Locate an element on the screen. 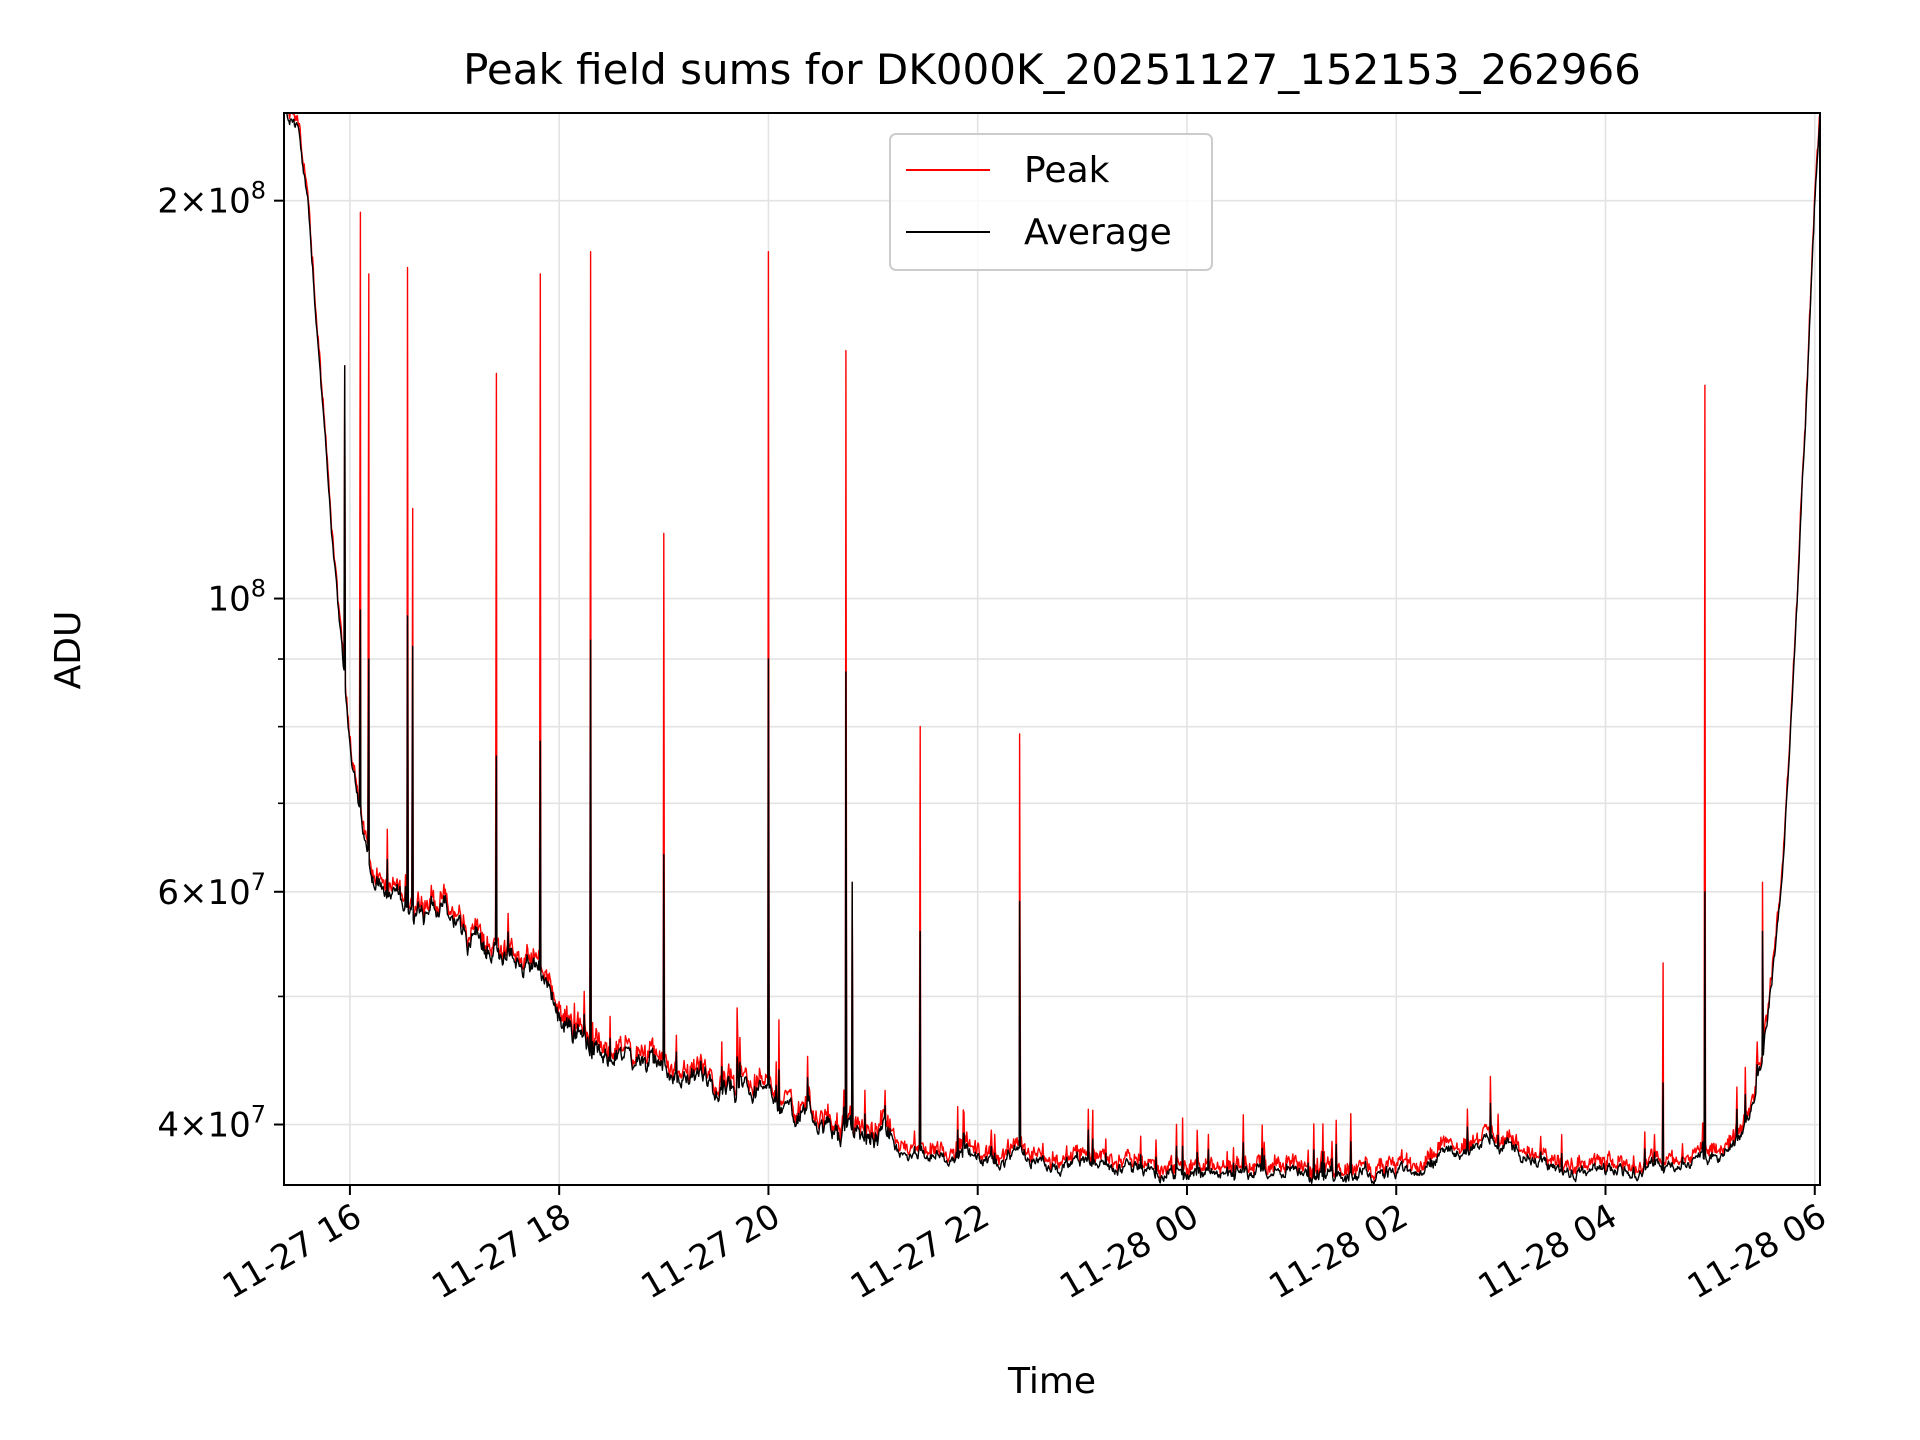 The height and width of the screenshot is (1440, 1920). legend: Peak Average is located at coordinates (1051, 202).